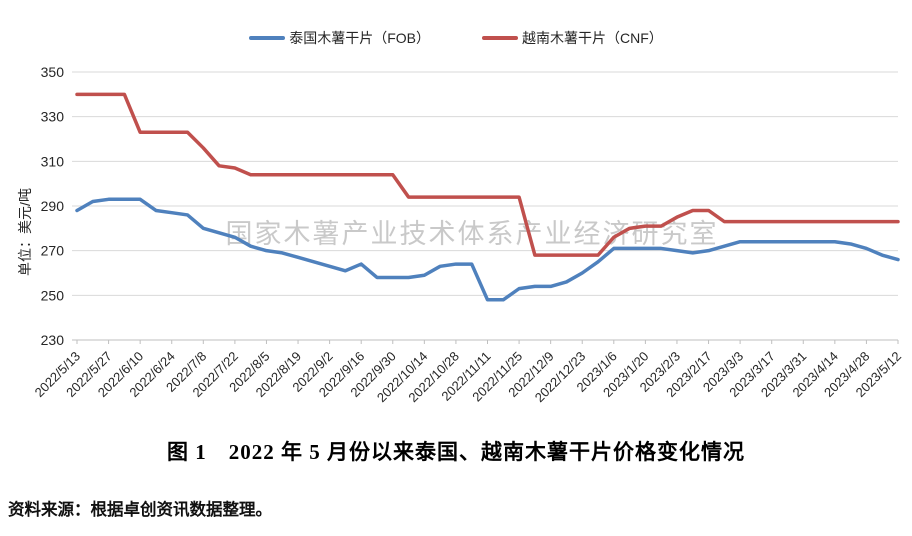  Describe the element at coordinates (53, 340) in the screenshot. I see `y-axis-tick-label: 230` at that location.